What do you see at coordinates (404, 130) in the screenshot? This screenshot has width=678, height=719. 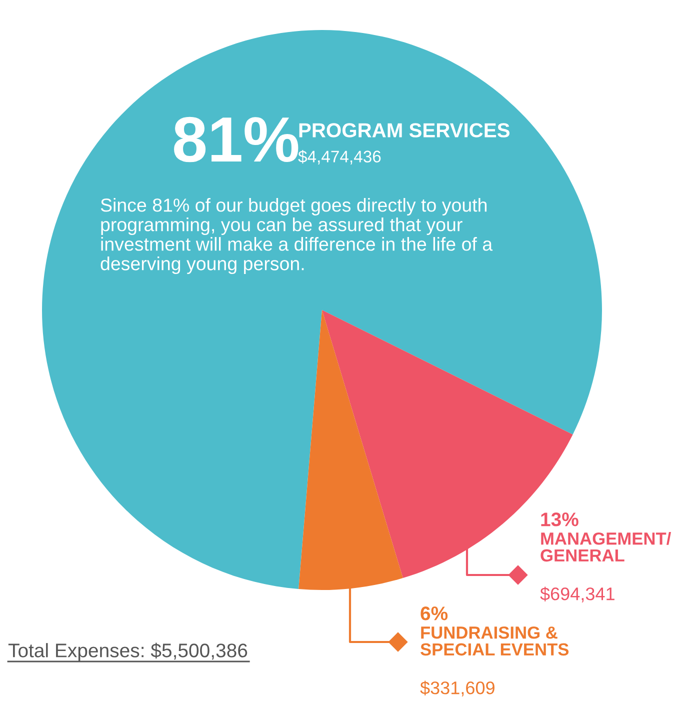 I see `slice-label: PROGRAM SERVICES` at bounding box center [404, 130].